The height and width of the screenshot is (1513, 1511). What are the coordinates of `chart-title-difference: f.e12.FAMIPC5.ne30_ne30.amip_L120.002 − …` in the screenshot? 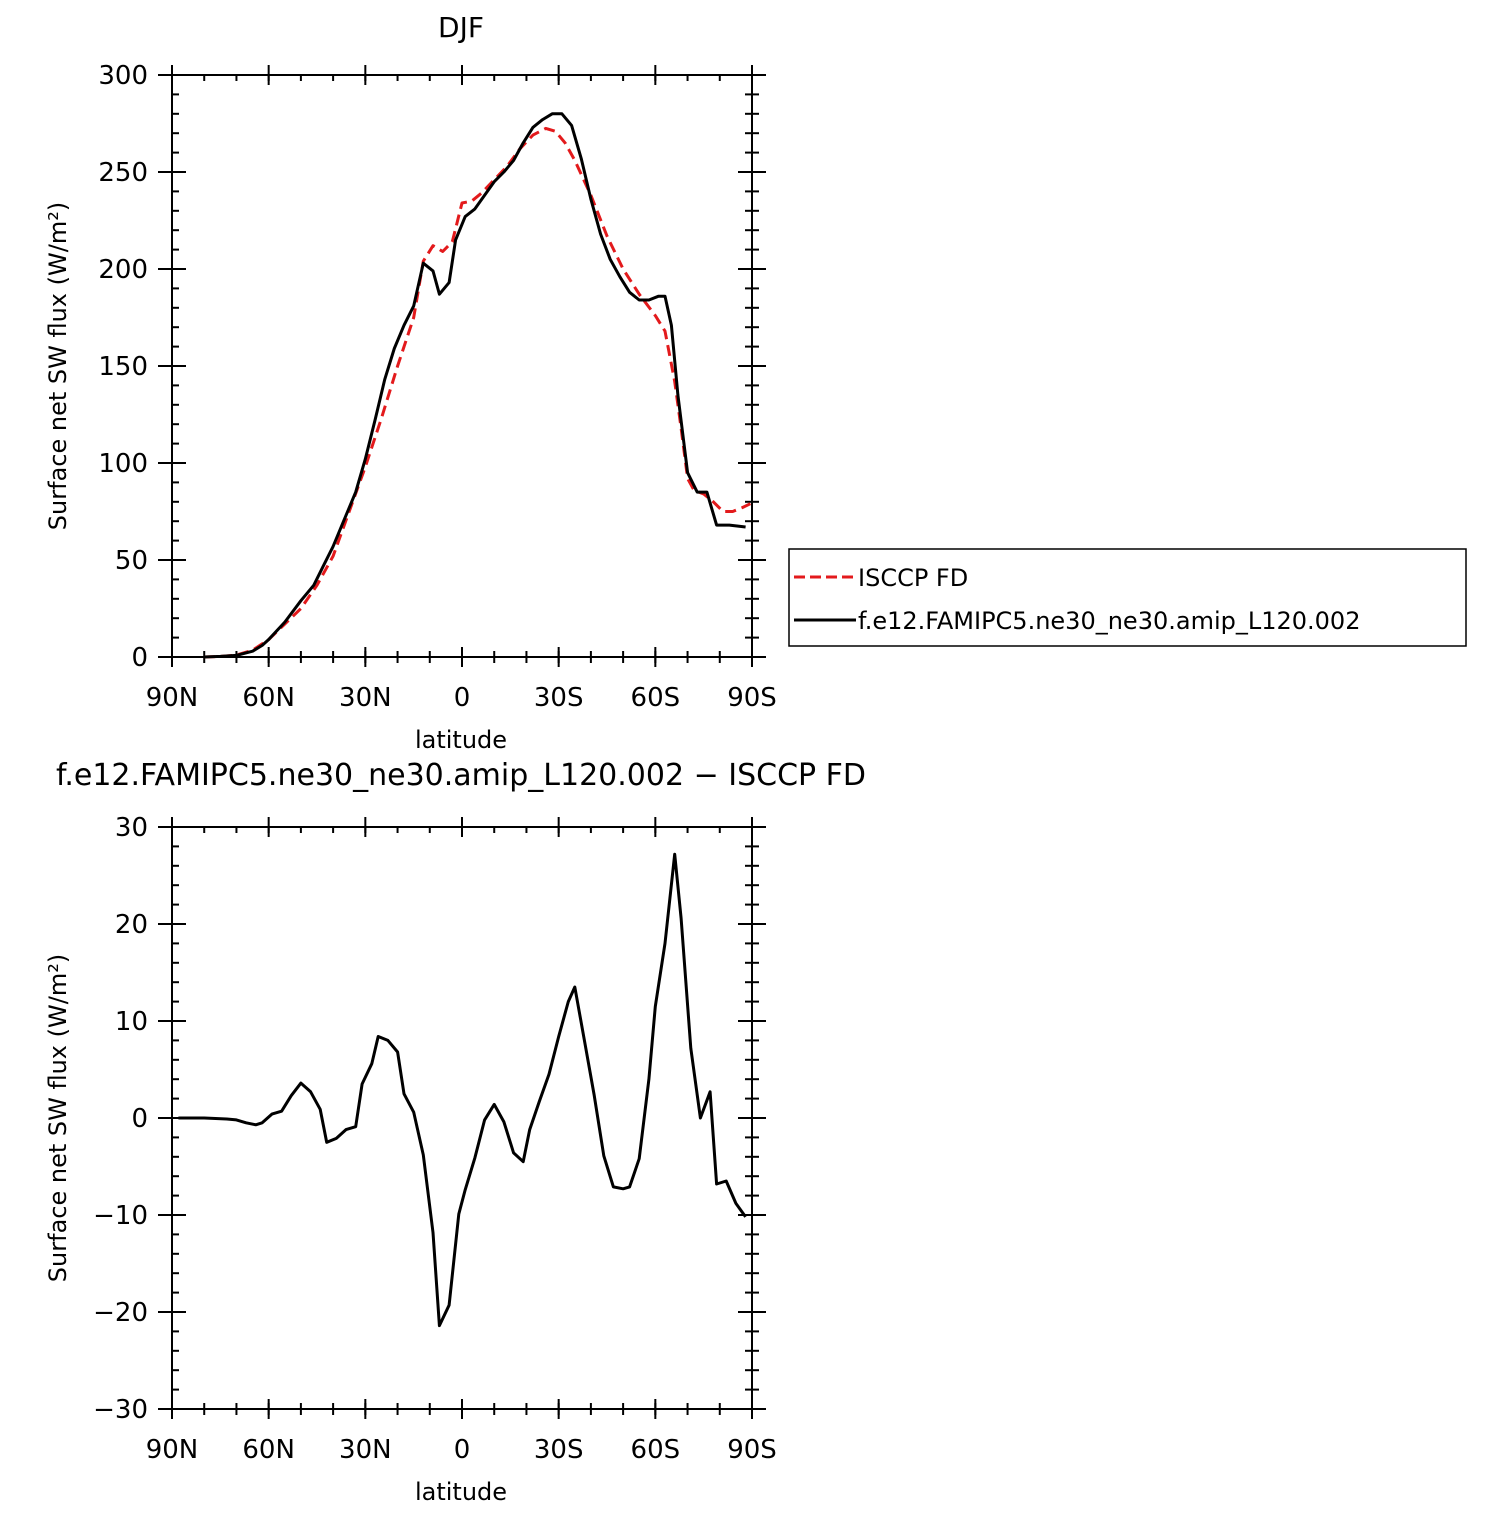 It's located at (461, 775).